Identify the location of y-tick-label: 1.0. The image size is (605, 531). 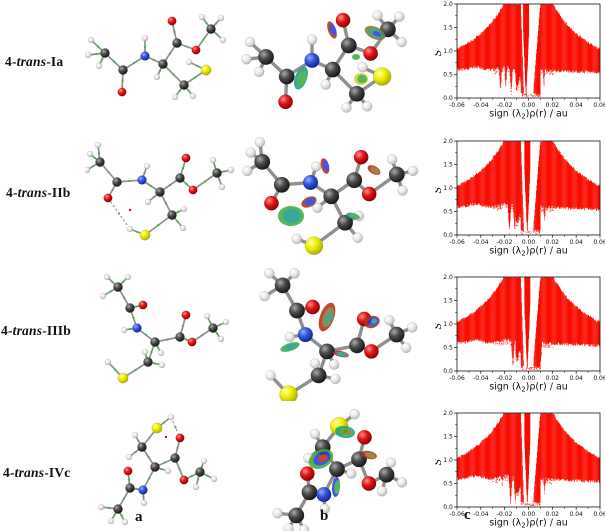
(448, 188).